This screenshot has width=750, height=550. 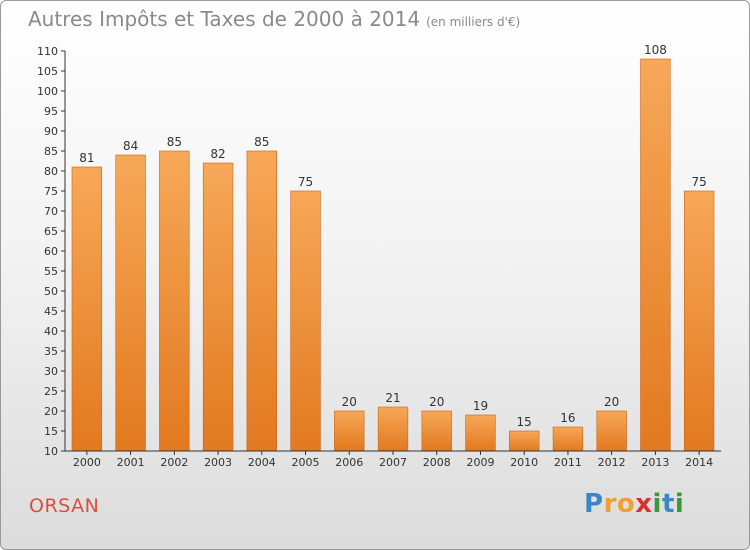 I want to click on proxiti-logo: Proxiti, so click(x=634, y=504).